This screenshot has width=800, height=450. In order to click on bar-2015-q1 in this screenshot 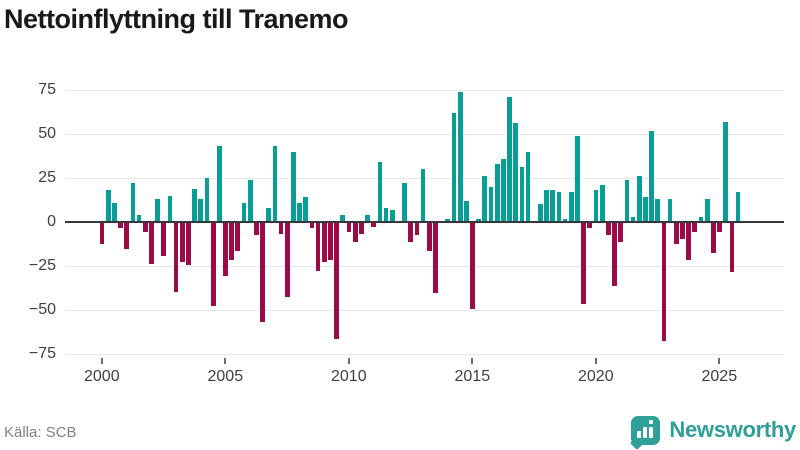, I will do `click(472, 266)`.